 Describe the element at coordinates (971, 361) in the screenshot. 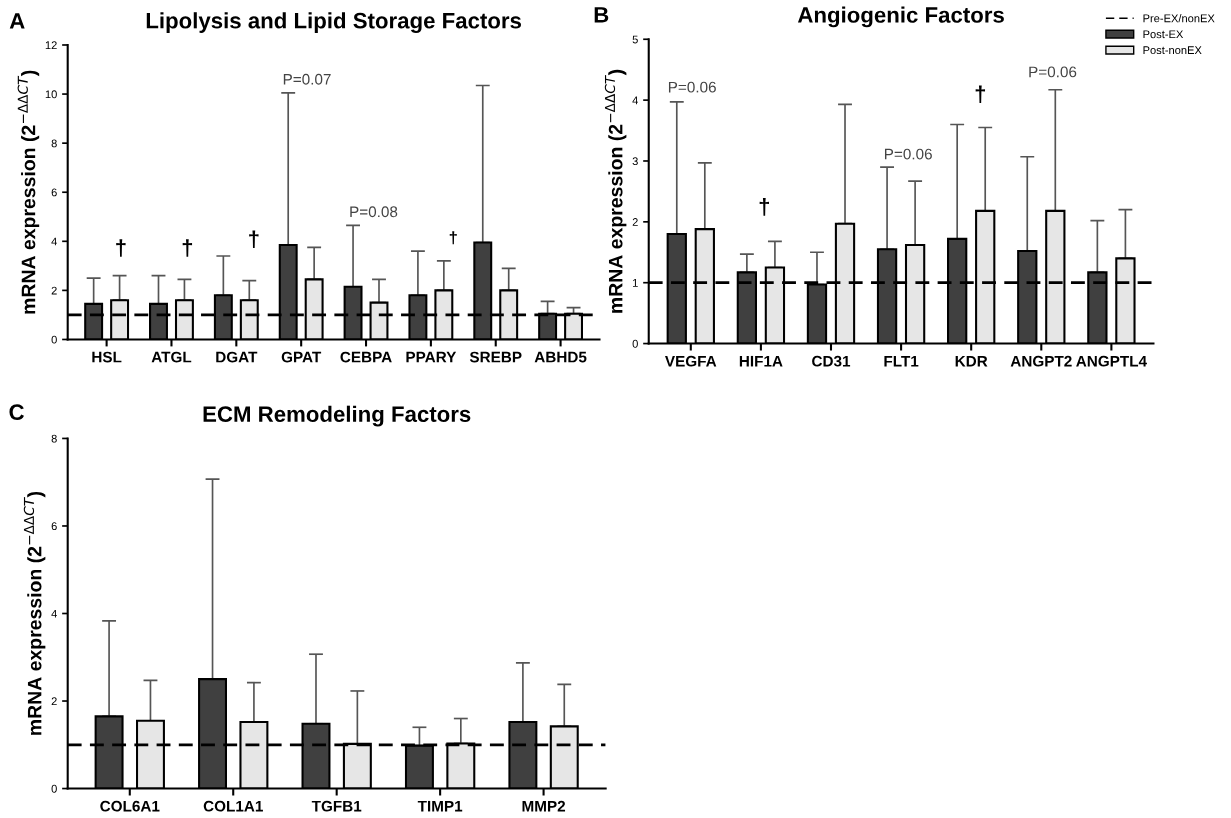

I see `x-tick-label: KDR` at that location.